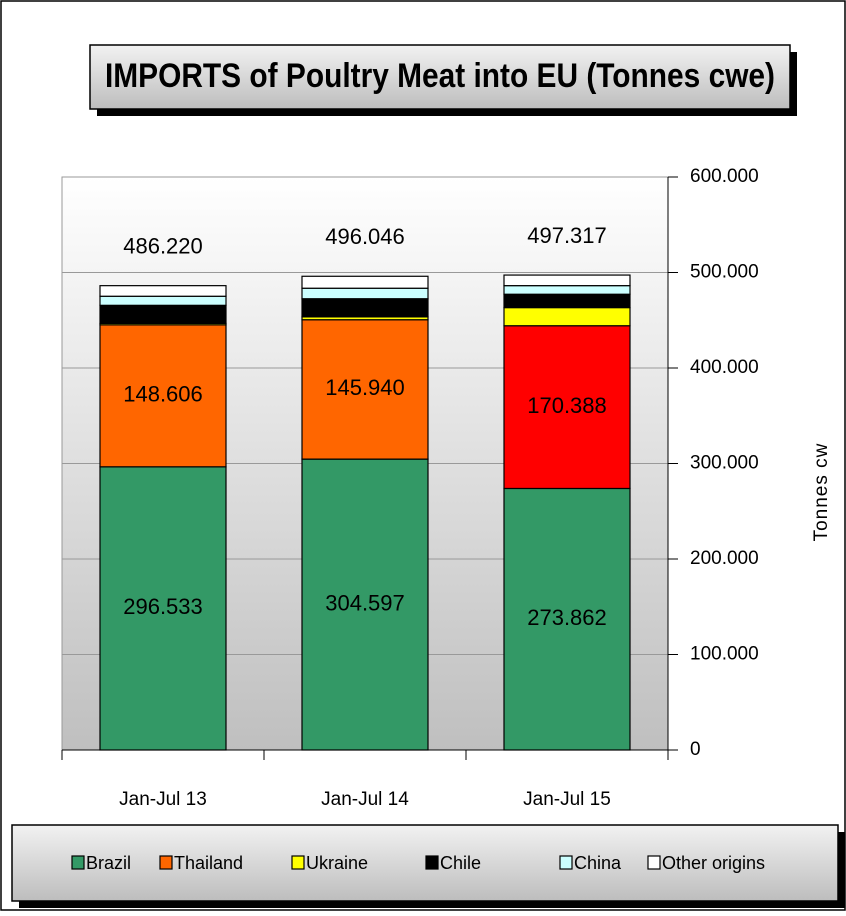 This screenshot has height=916, width=846. Describe the element at coordinates (365, 799) in the screenshot. I see `x-tick-label: Jan-Jul 14` at that location.